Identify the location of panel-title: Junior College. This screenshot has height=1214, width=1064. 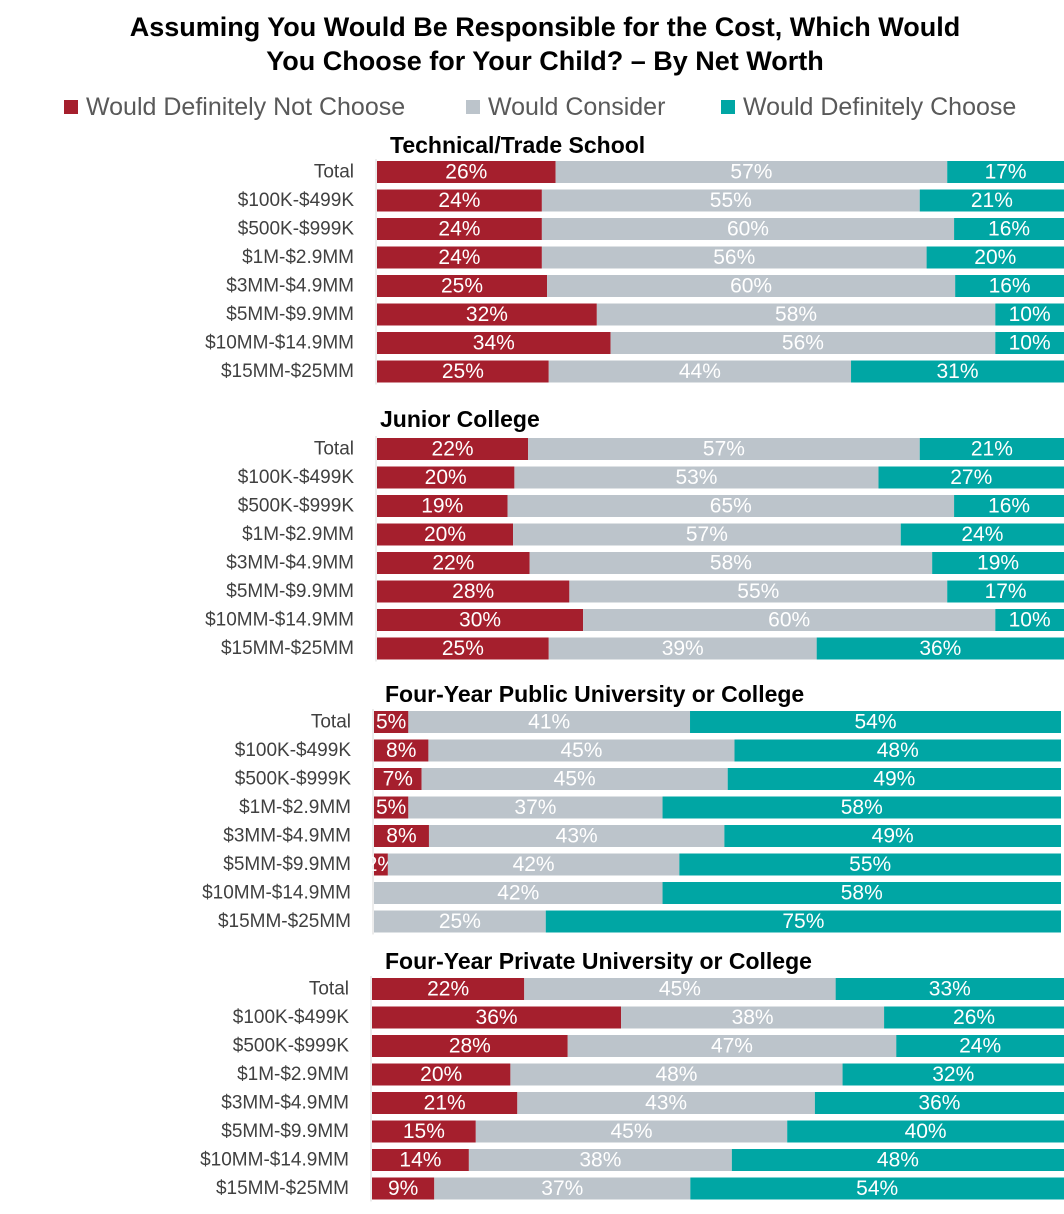
(460, 419).